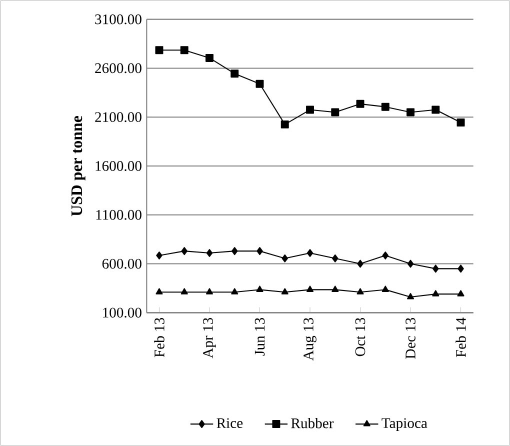  What do you see at coordinates (310, 339) in the screenshot?
I see `x-tick-label: Aug 13` at bounding box center [310, 339].